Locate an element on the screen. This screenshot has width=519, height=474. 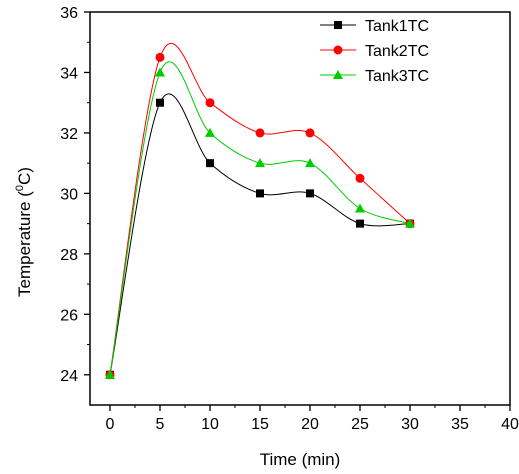
x-tick-label: 5 is located at coordinates (160, 424).